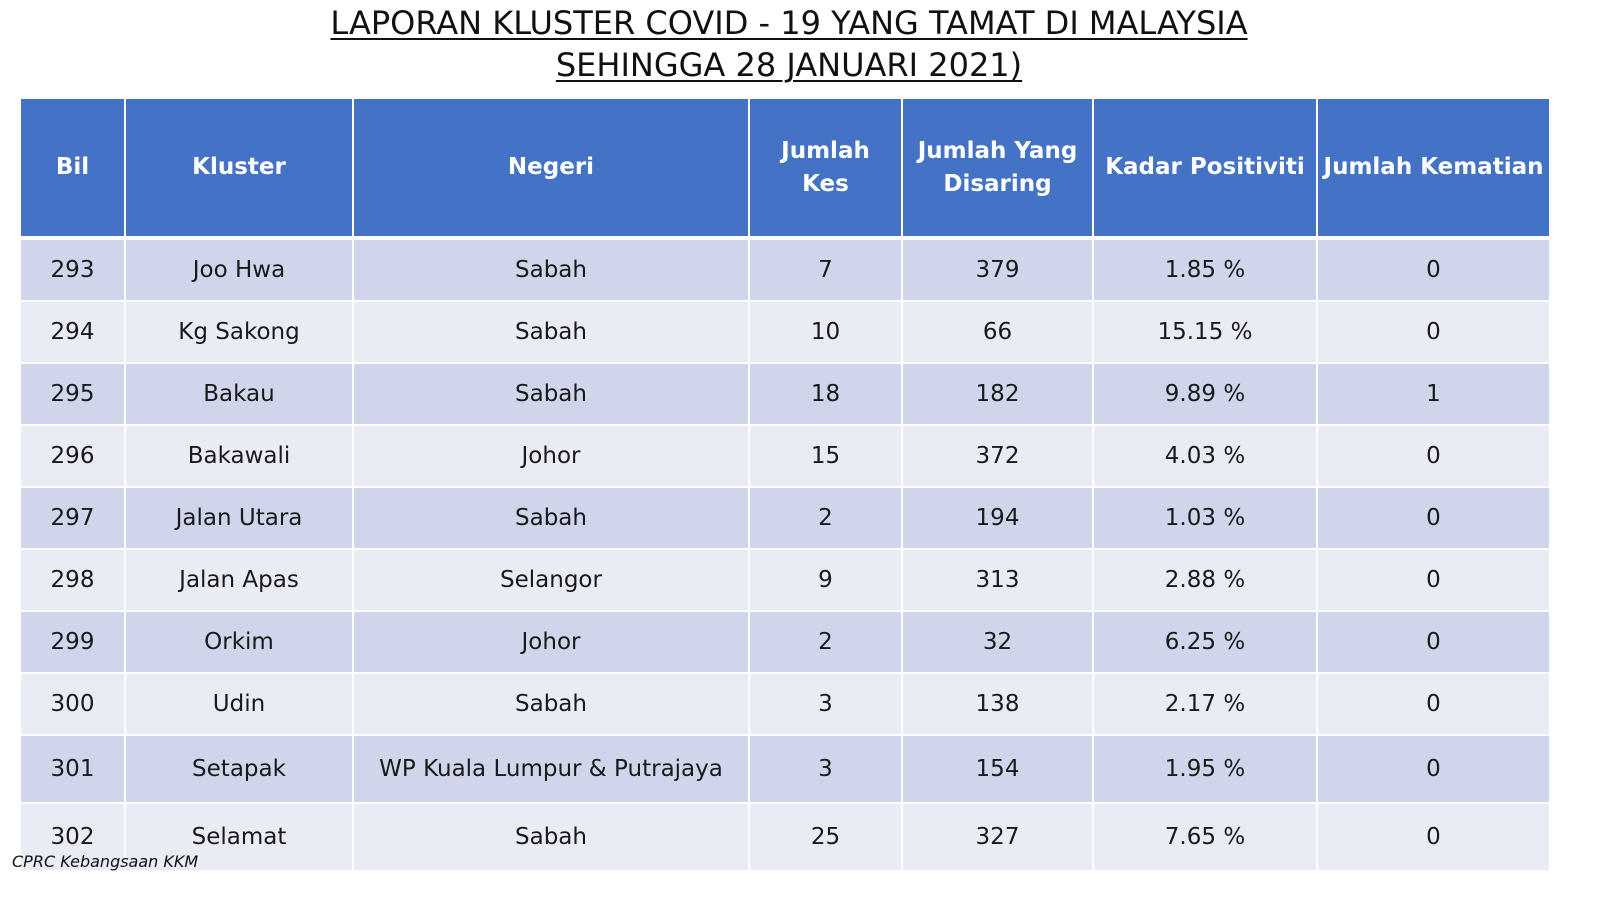  What do you see at coordinates (240, 169) in the screenshot?
I see `column-header-kluster: Kluster` at bounding box center [240, 169].